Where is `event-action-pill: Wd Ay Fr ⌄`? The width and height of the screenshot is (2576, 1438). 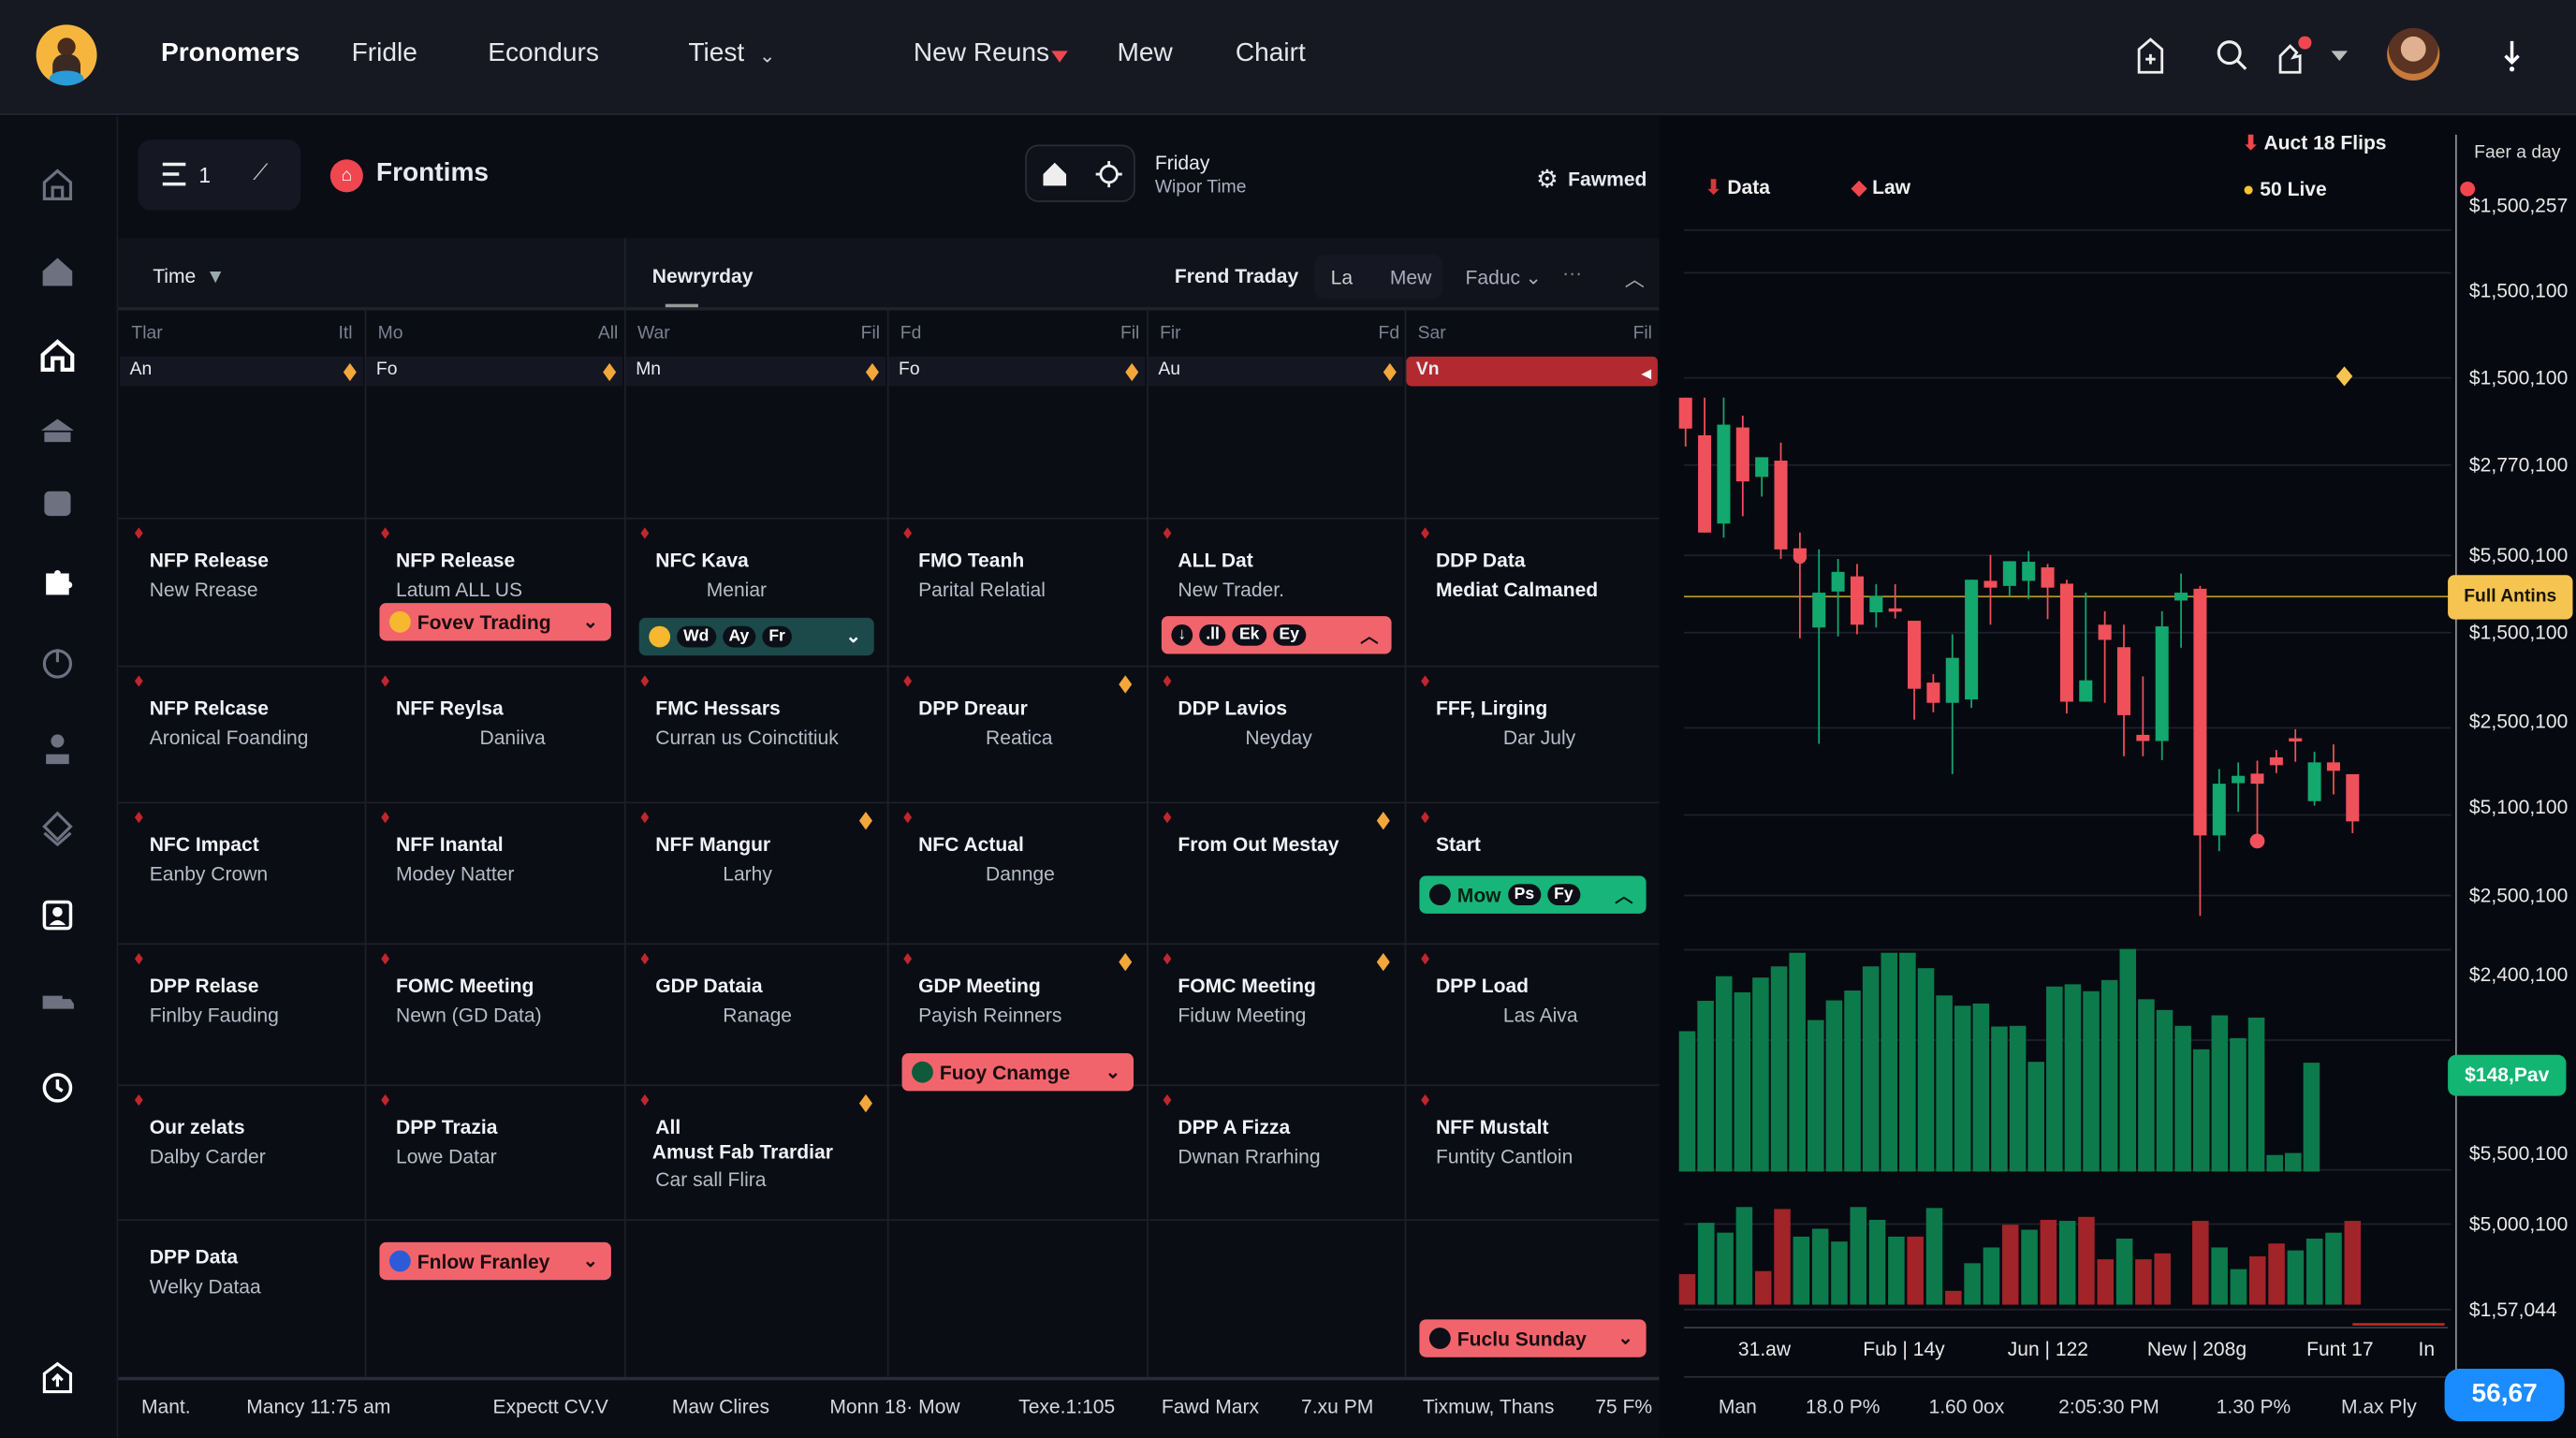 event-action-pill: Wd Ay Fr ⌄ is located at coordinates (756, 636).